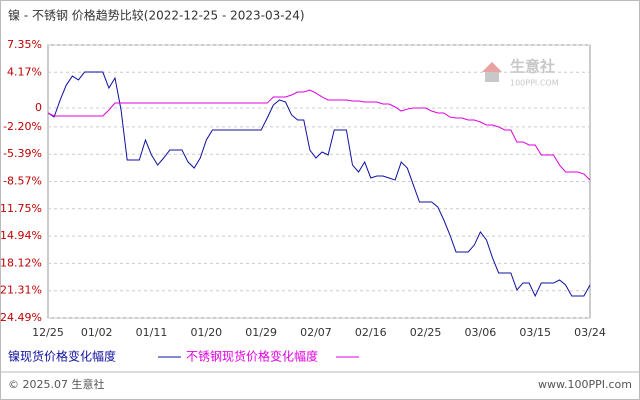  Describe the element at coordinates (22, 153) in the screenshot. I see `y-tick-label: -5.39%` at that location.